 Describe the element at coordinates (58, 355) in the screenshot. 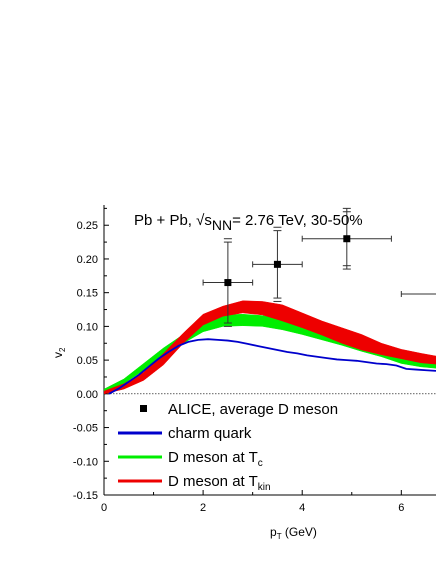

I see `y-axis-title-symbol: v` at that location.